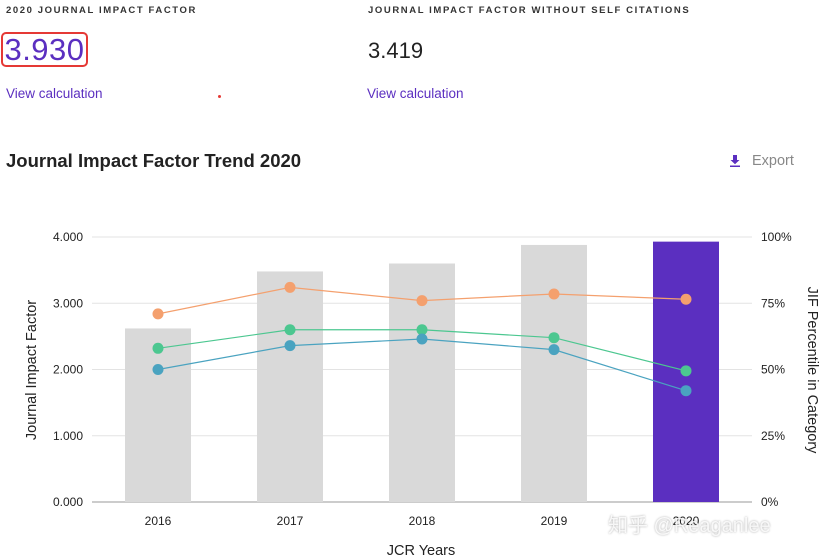 The width and height of the screenshot is (827, 560). Describe the element at coordinates (68, 370) in the screenshot. I see `y-tick-label: 2.000` at that location.